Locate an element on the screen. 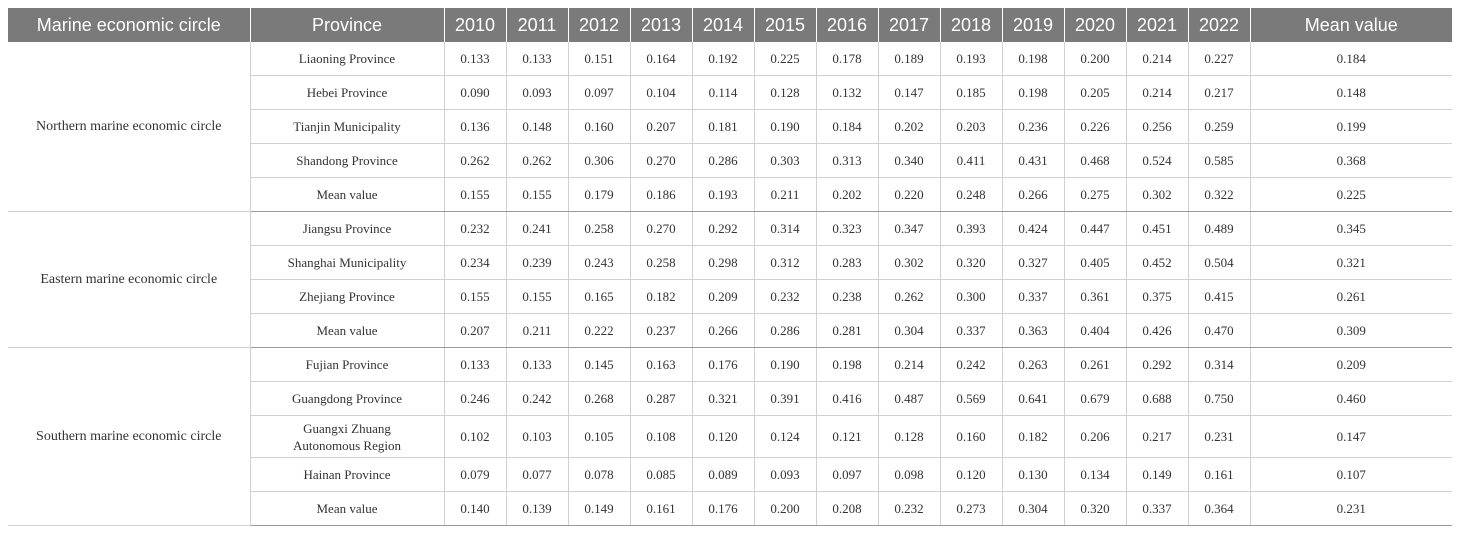 The image size is (1460, 552). value-cell: 0.149 is located at coordinates (599, 508).